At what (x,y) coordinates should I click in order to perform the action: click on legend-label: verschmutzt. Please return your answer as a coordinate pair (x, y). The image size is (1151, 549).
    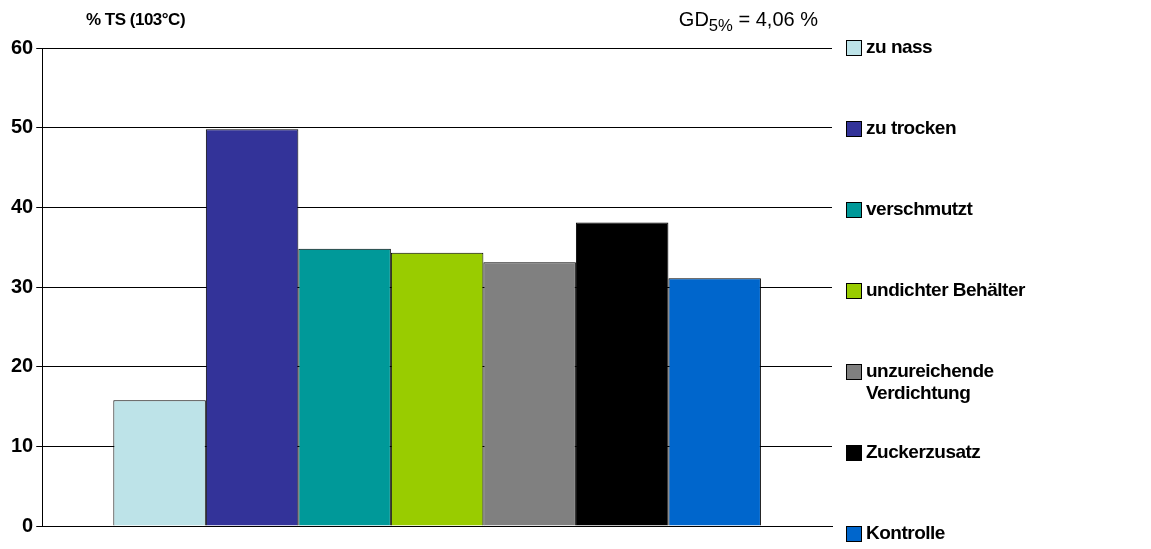
    Looking at the image, I should click on (919, 209).